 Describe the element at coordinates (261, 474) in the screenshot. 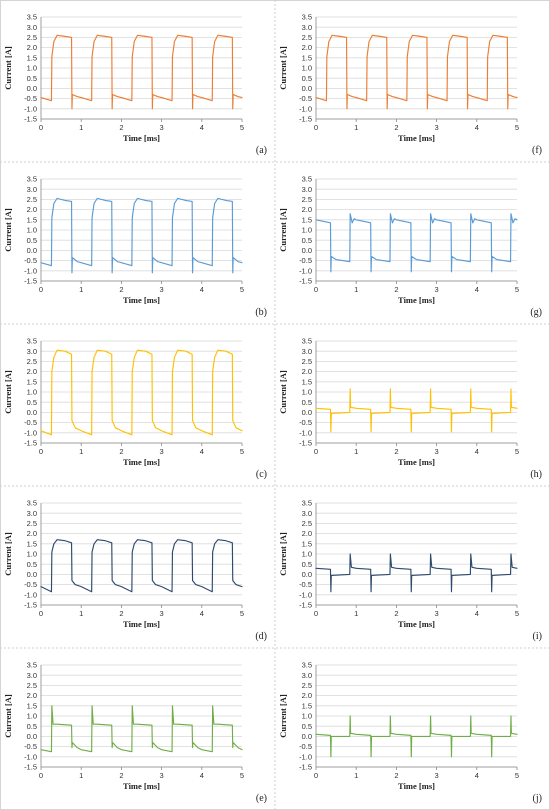

I see `panel-label: (c)` at that location.